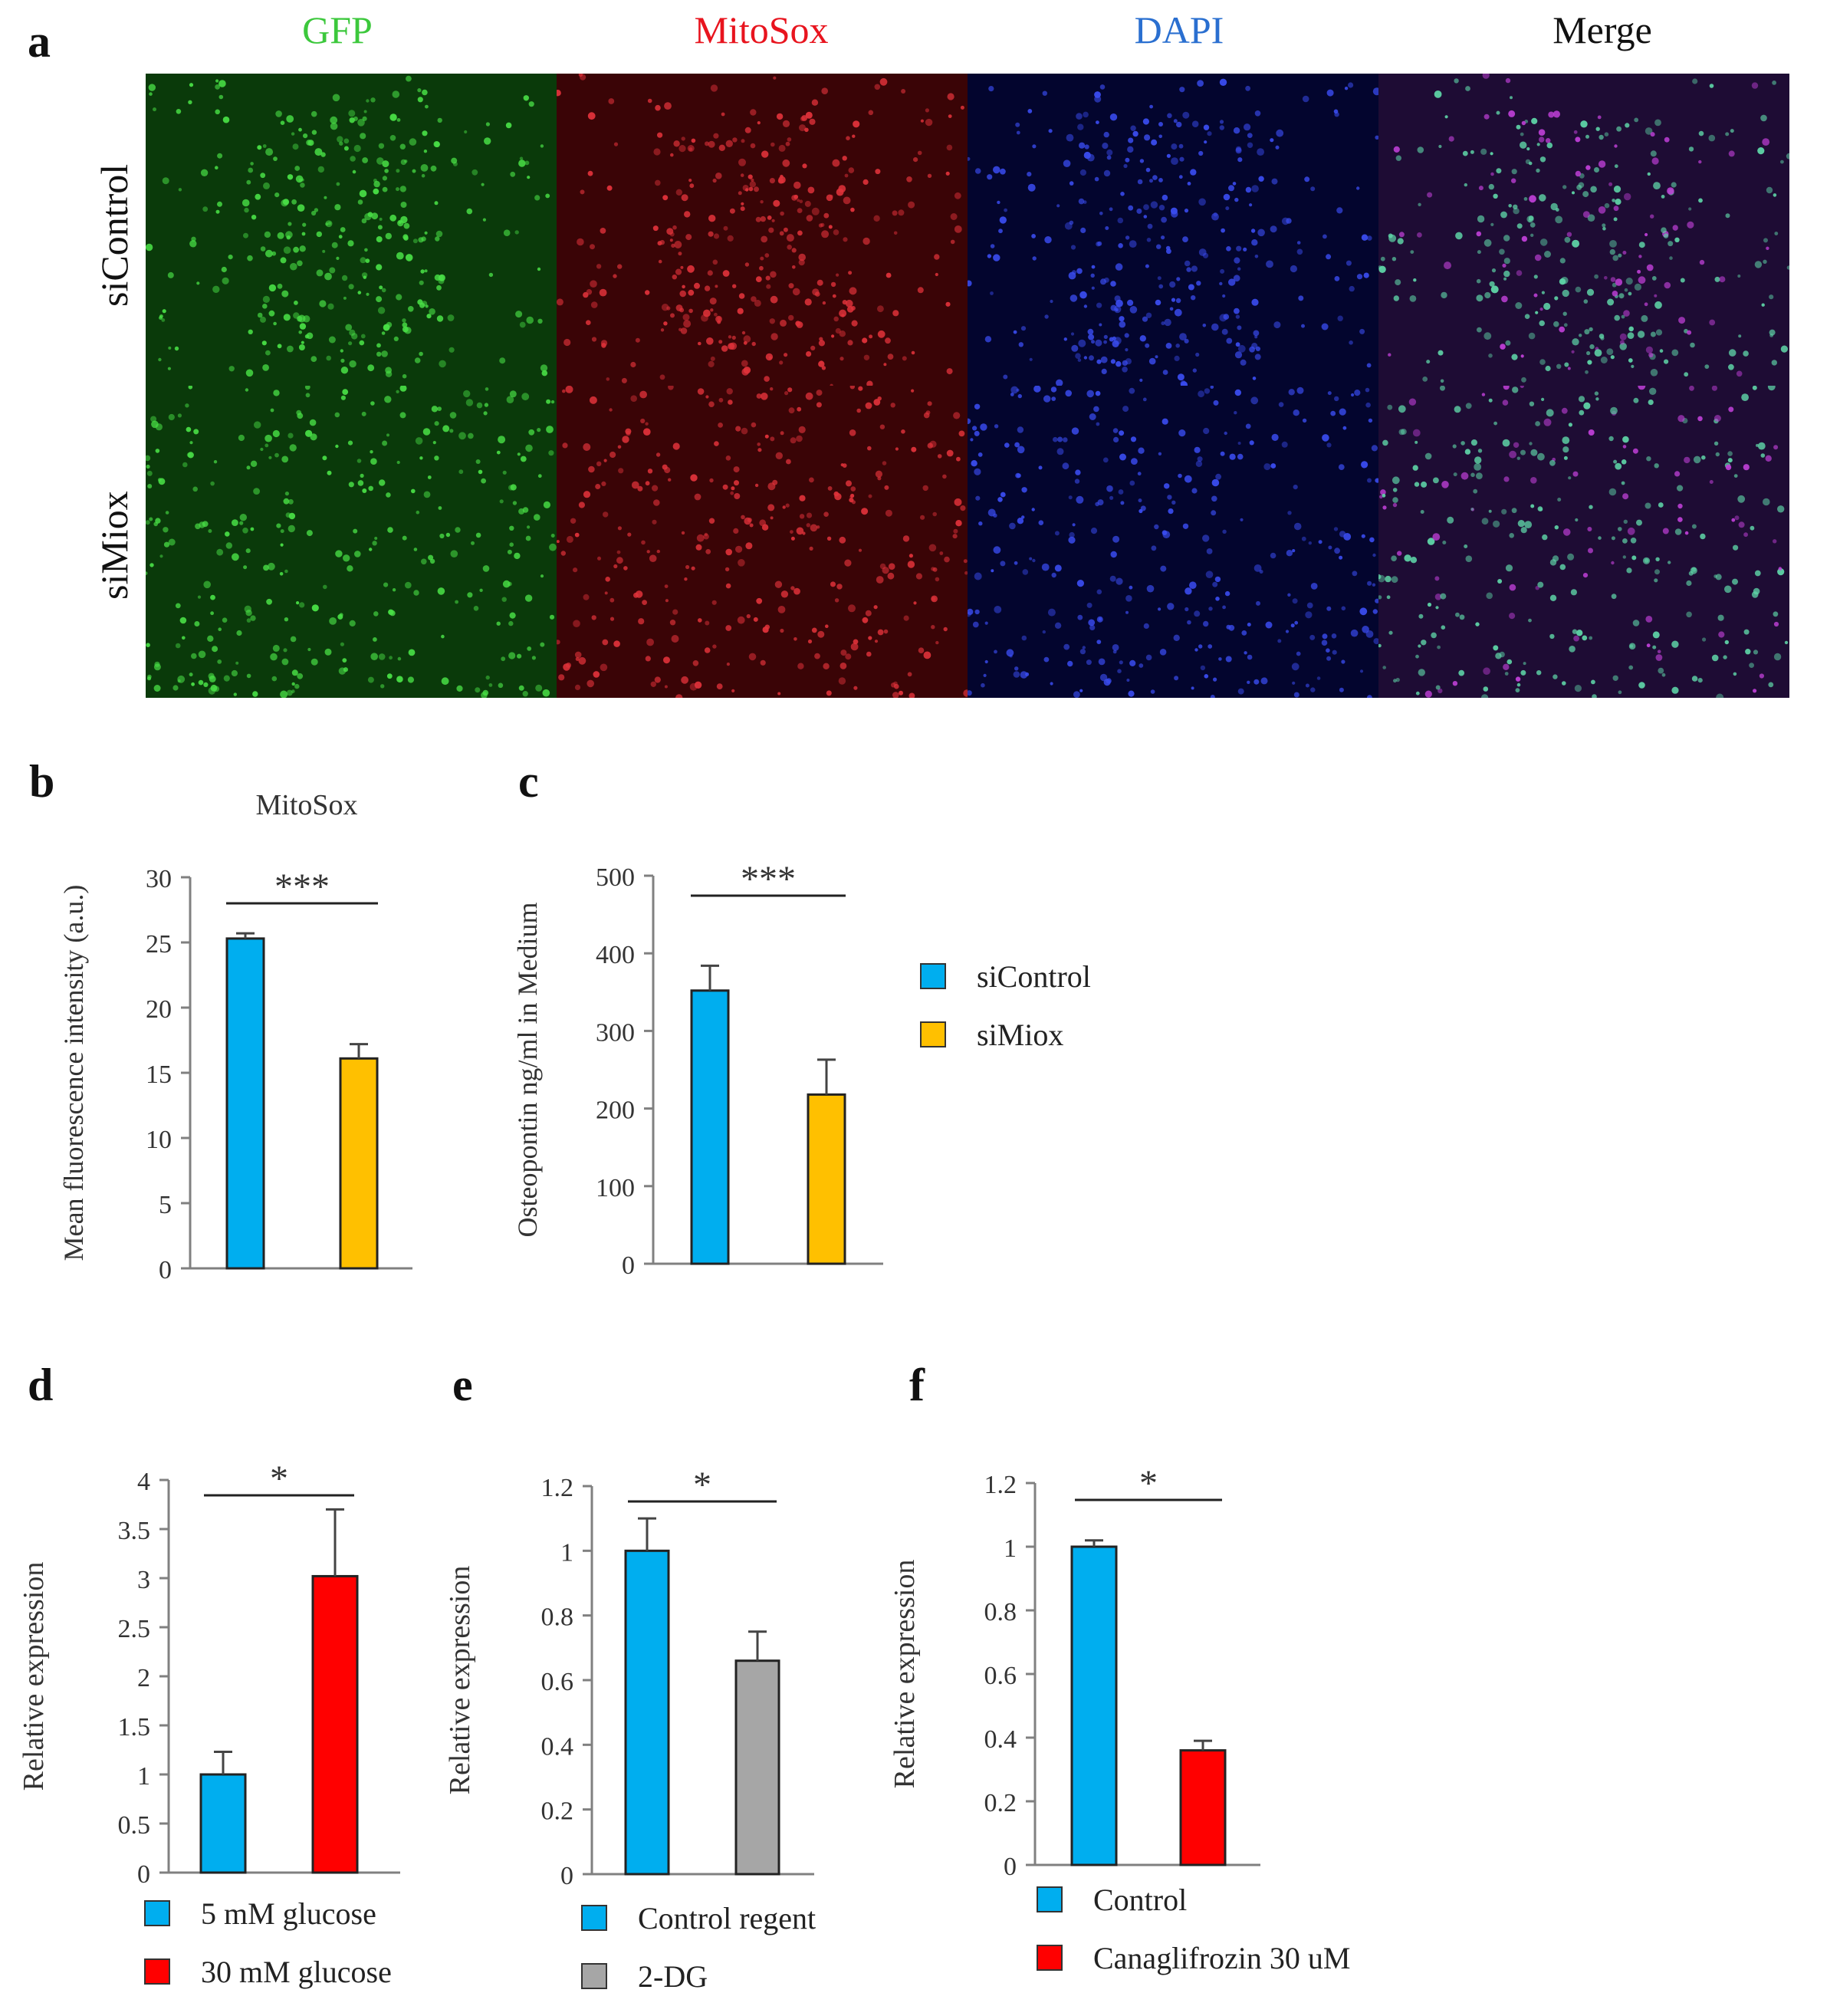 The image size is (1840, 2016). I want to click on significance-label: ***, so click(769, 879).